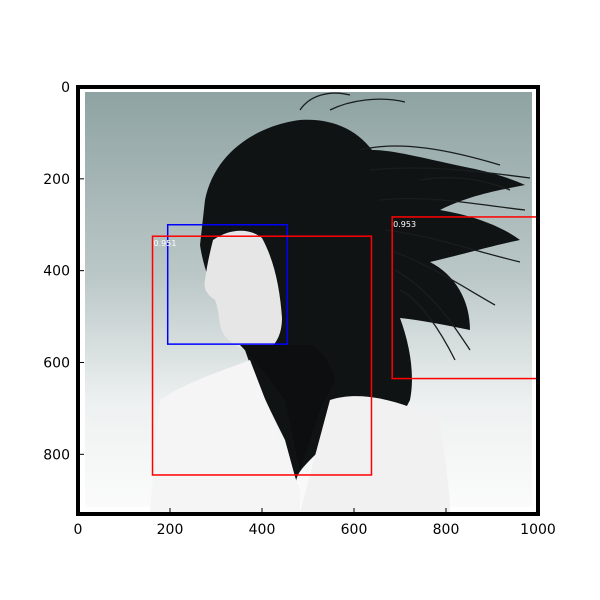 The width and height of the screenshot is (600, 600). Describe the element at coordinates (446, 530) in the screenshot. I see `x-tick-label: 800` at that location.